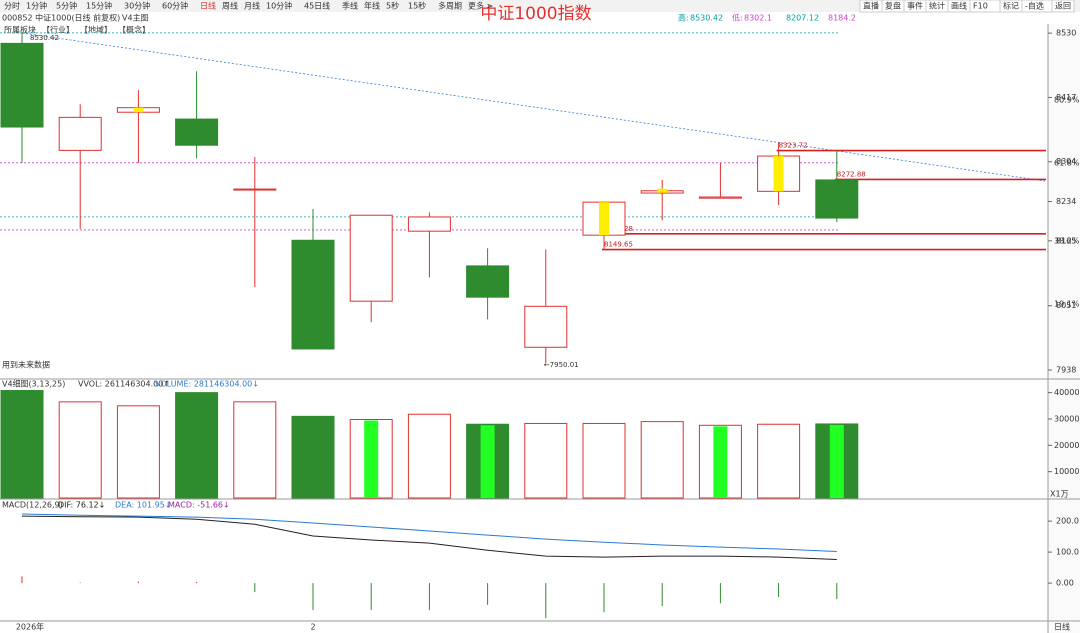 The height and width of the screenshot is (633, 1080). What do you see at coordinates (1059, 494) in the screenshot?
I see `unit-label: X1万` at bounding box center [1059, 494].